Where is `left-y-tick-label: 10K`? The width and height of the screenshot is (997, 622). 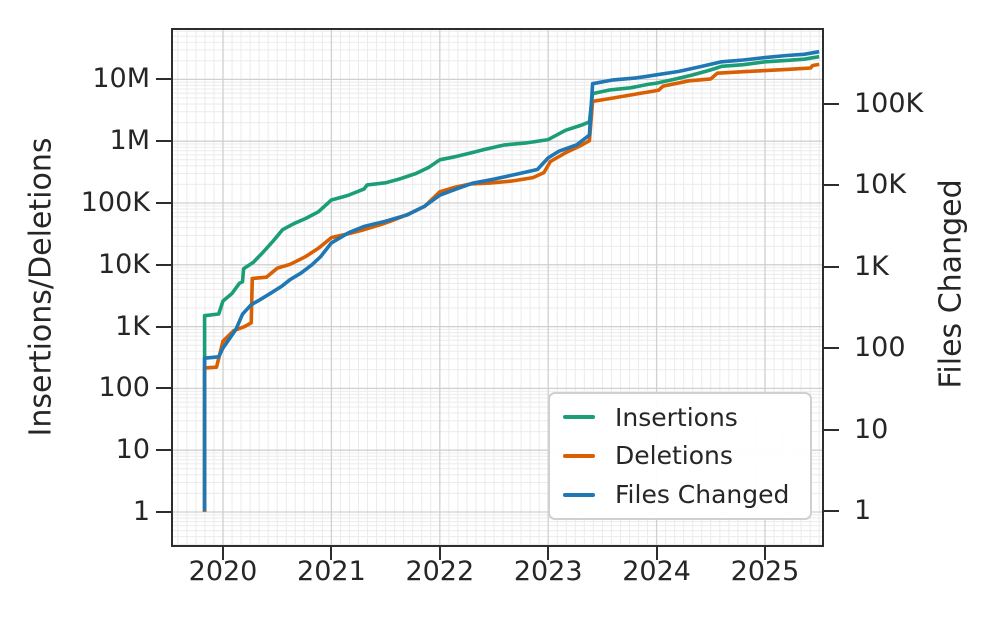 left-y-tick-label: 10K is located at coordinates (123, 264).